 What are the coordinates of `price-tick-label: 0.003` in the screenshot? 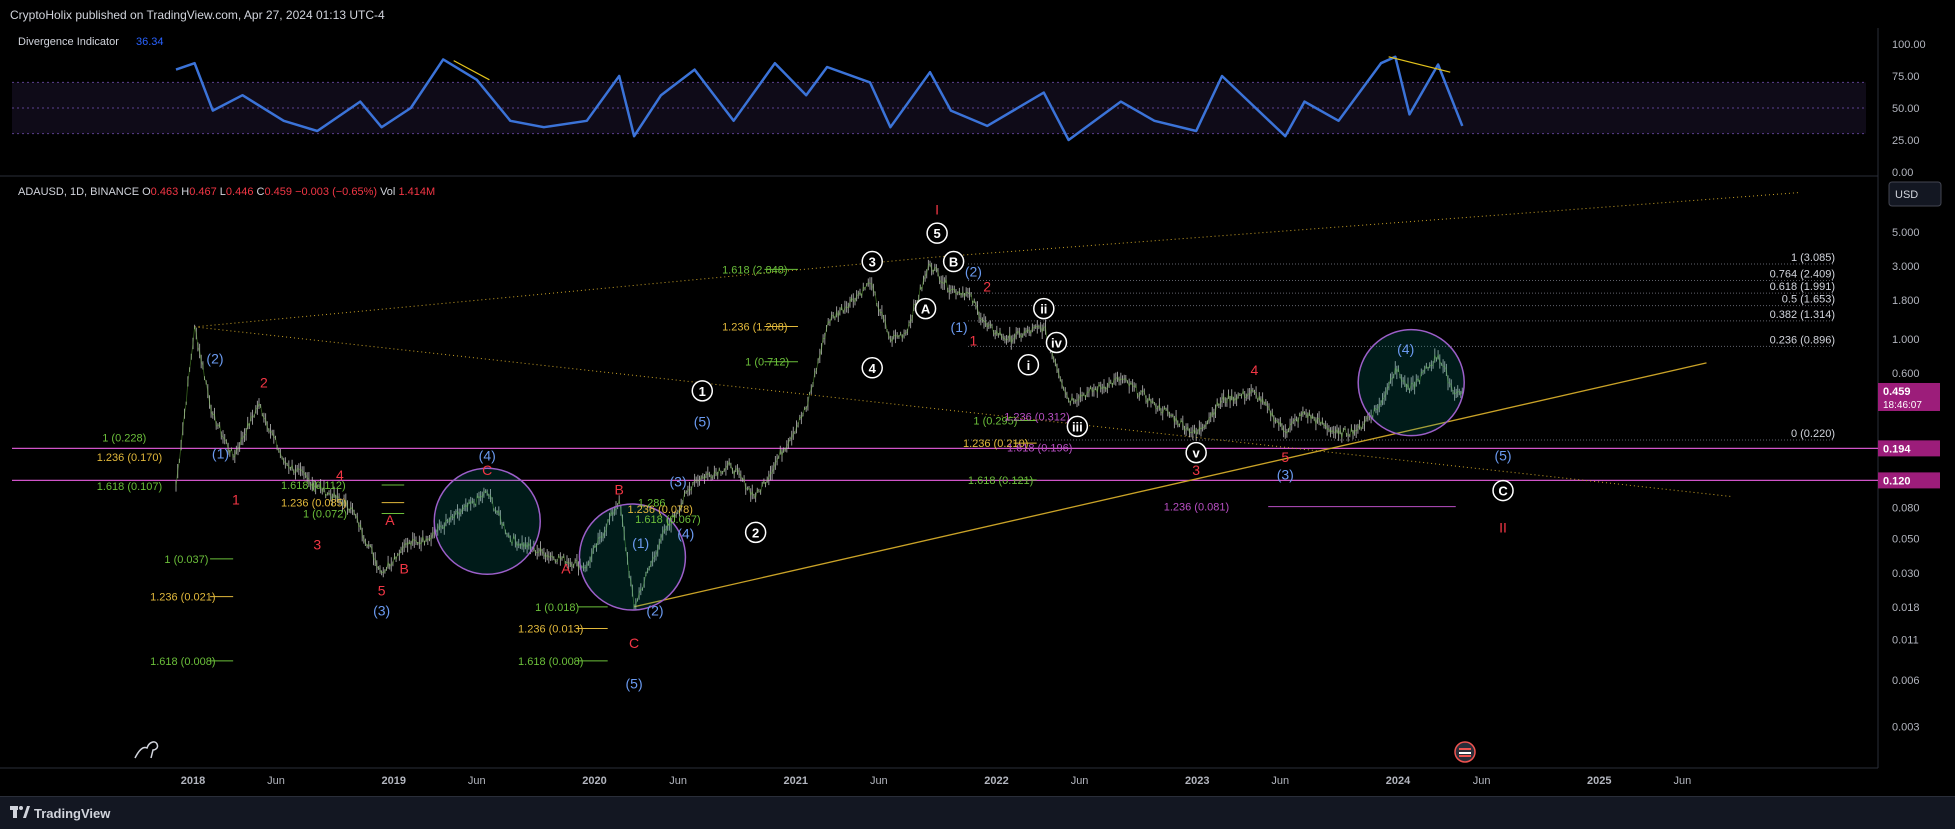 It's located at (1906, 727).